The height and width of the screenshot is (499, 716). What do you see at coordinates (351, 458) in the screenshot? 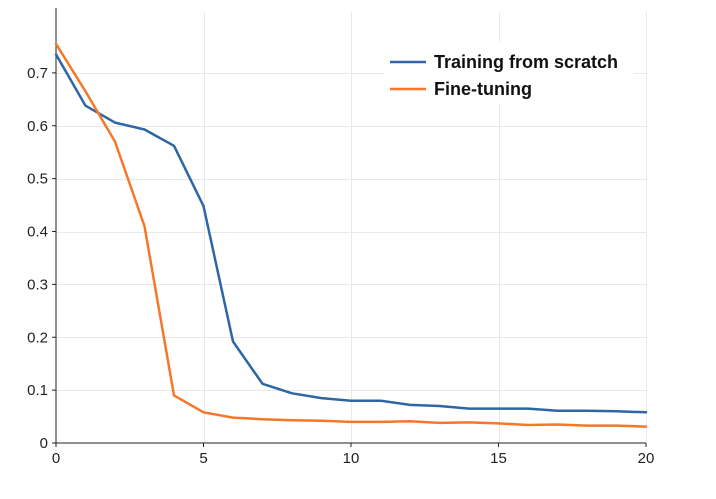
I see `x-tick-label: 10` at bounding box center [351, 458].